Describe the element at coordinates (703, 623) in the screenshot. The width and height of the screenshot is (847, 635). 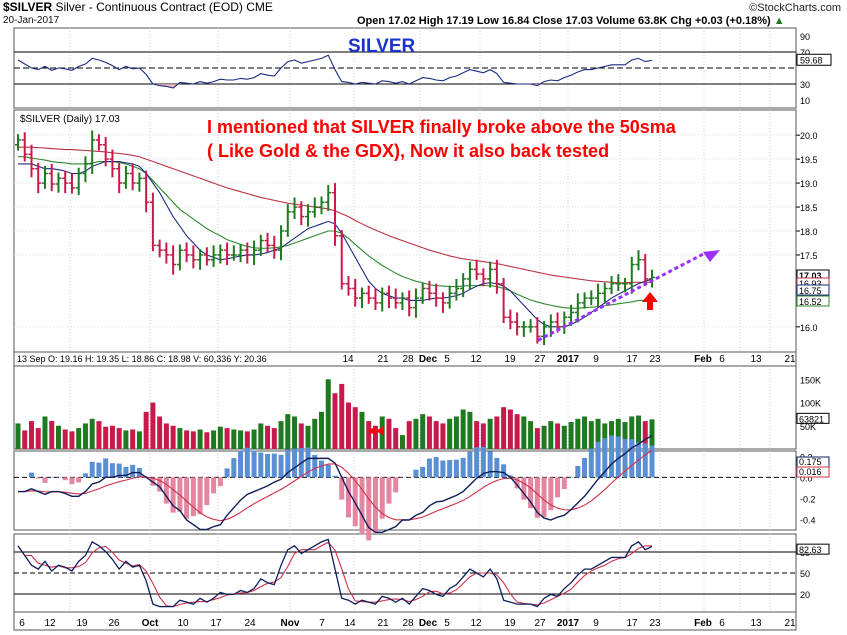
I see `x-axis-label: Feb` at that location.